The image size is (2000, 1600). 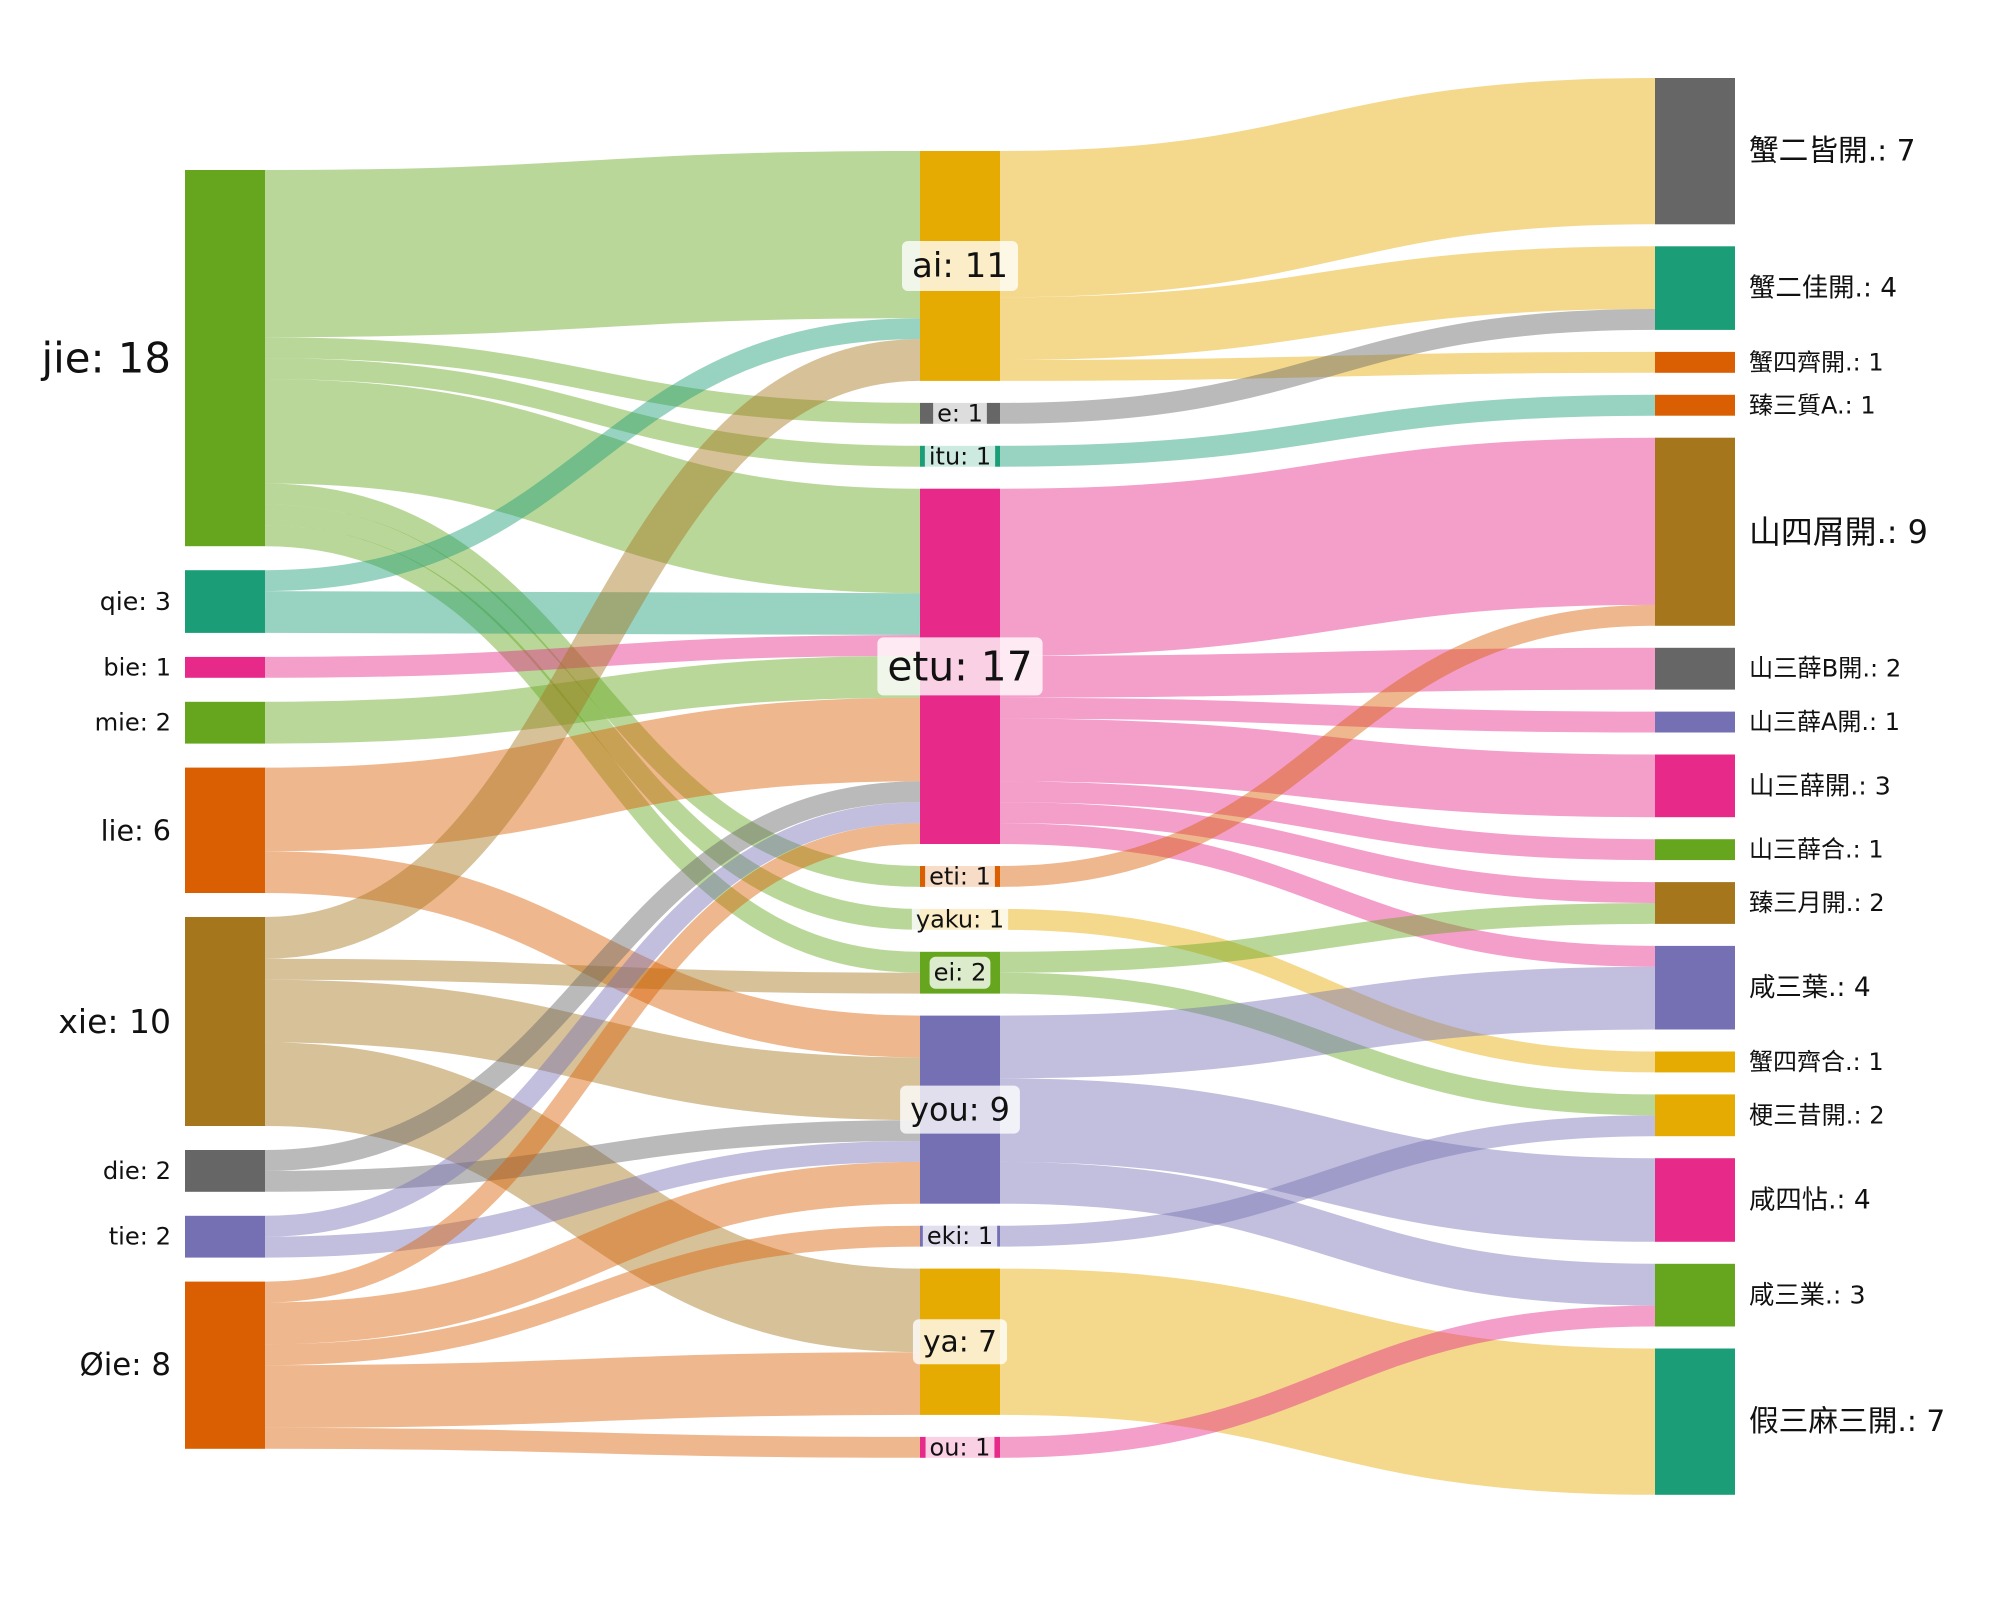 What do you see at coordinates (960, 413) in the screenshot?
I see `node-label-e: e: 1` at bounding box center [960, 413].